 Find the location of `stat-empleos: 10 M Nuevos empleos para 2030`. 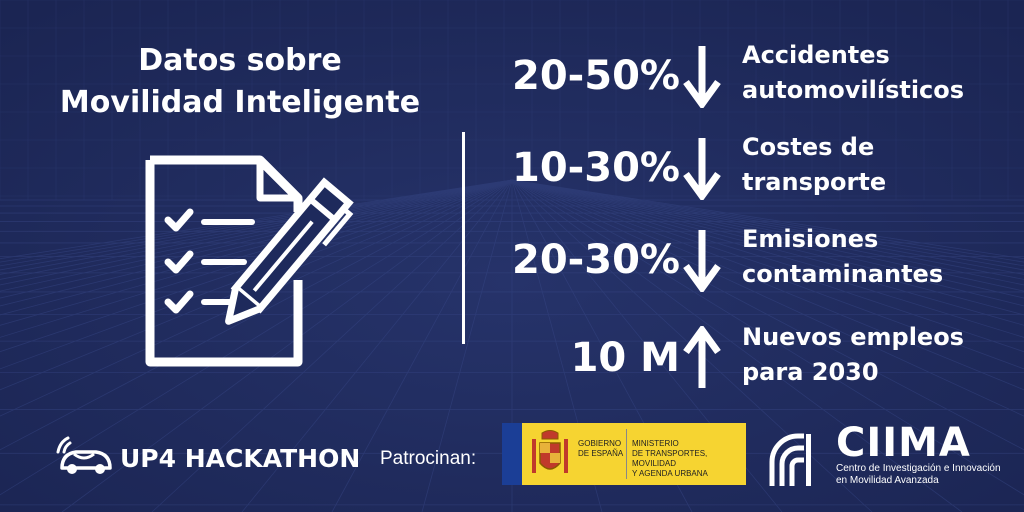

stat-empleos: 10 M Nuevos empleos para 2030 is located at coordinates (750, 358).